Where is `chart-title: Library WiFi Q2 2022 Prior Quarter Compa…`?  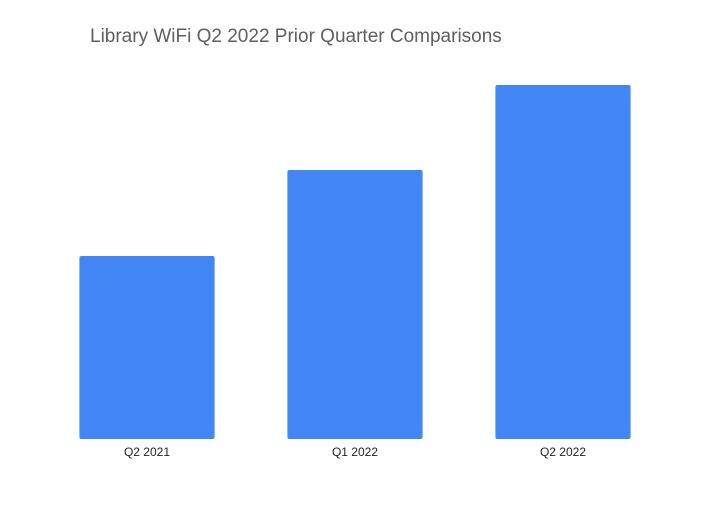 chart-title: Library WiFi Q2 2022 Prior Quarter Compa… is located at coordinates (296, 36).